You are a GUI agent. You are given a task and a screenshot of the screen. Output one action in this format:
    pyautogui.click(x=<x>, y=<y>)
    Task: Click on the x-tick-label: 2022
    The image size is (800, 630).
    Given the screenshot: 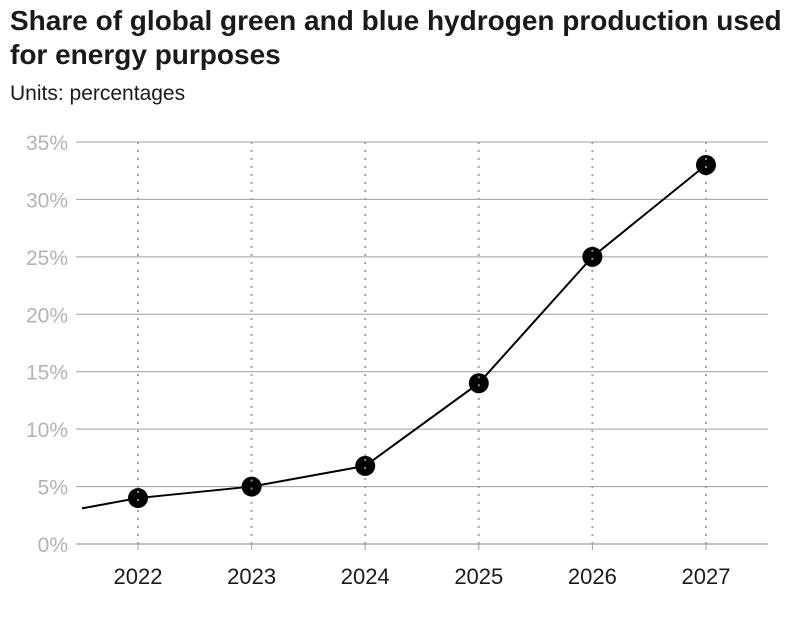 What is the action you would take?
    pyautogui.click(x=138, y=576)
    